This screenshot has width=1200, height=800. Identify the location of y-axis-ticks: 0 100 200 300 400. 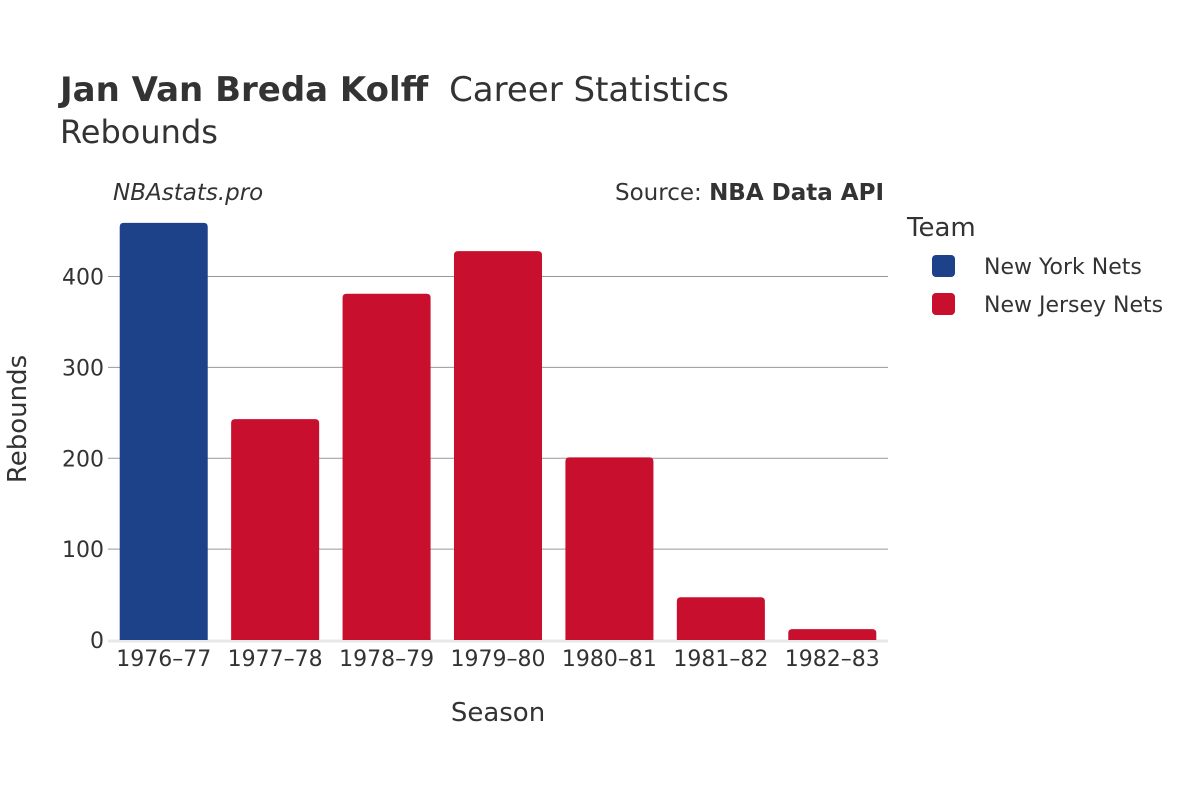
(83, 460).